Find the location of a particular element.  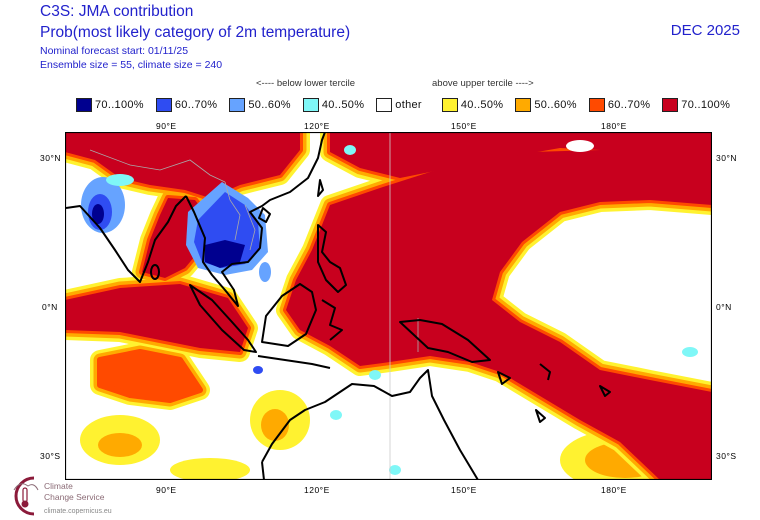

logo-name-line2: Change Service is located at coordinates (74, 497).